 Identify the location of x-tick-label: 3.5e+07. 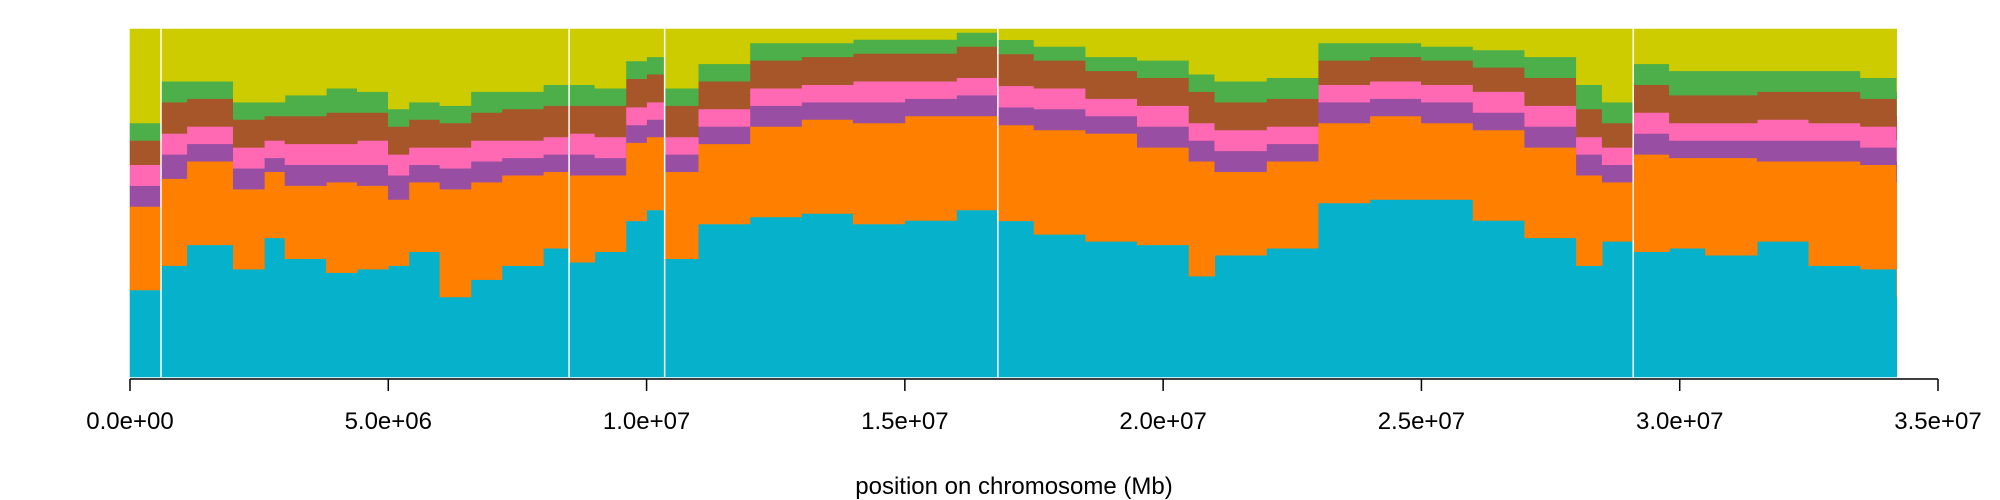
(1937, 421).